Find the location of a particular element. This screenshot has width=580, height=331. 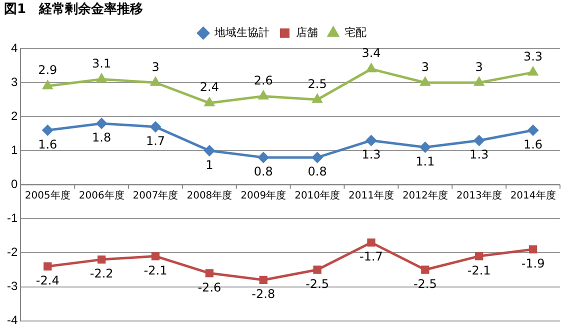

data-label: 2.5 is located at coordinates (317, 83).